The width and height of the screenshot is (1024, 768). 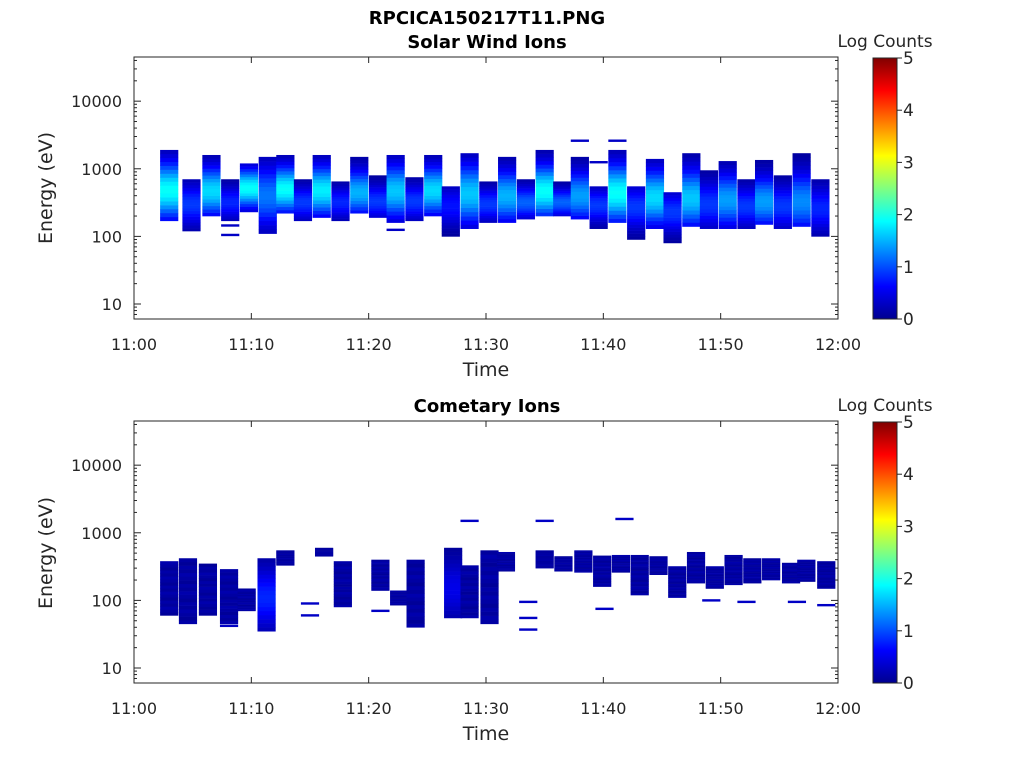 I want to click on colorbar-tick-label: 0, so click(x=908, y=684).